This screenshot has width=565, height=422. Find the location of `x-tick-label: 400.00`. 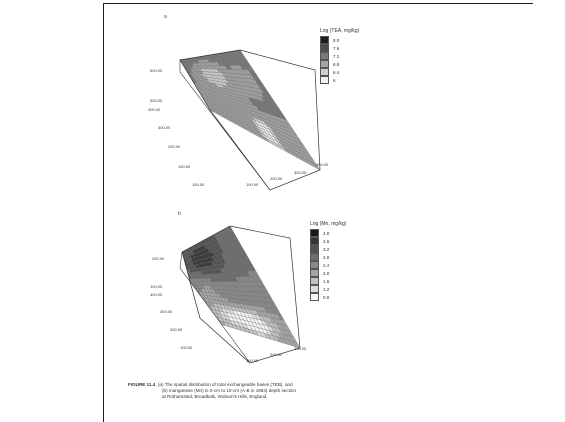

x-tick-label: 400.00 is located at coordinates (322, 164).